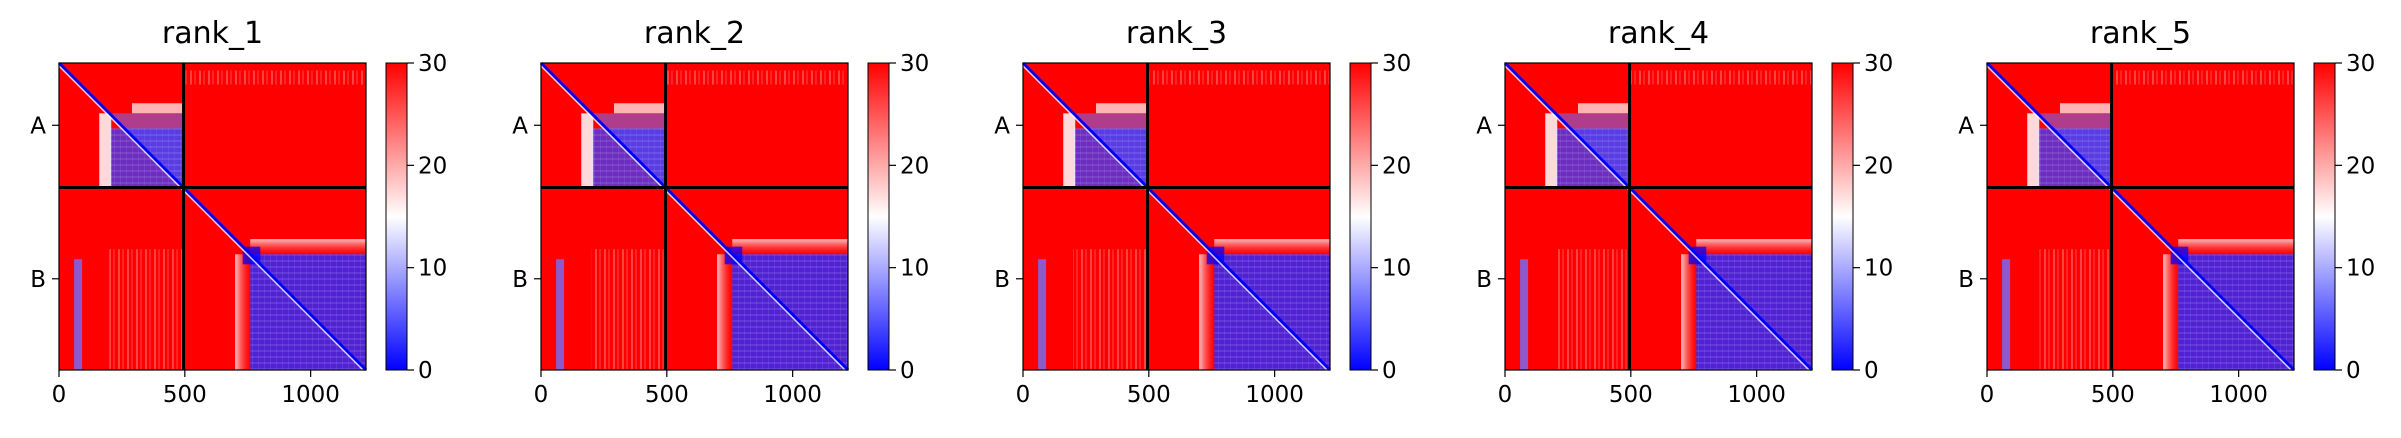 The height and width of the screenshot is (438, 2401). Describe the element at coordinates (1176, 33) in the screenshot. I see `chart-title: rank_3` at that location.